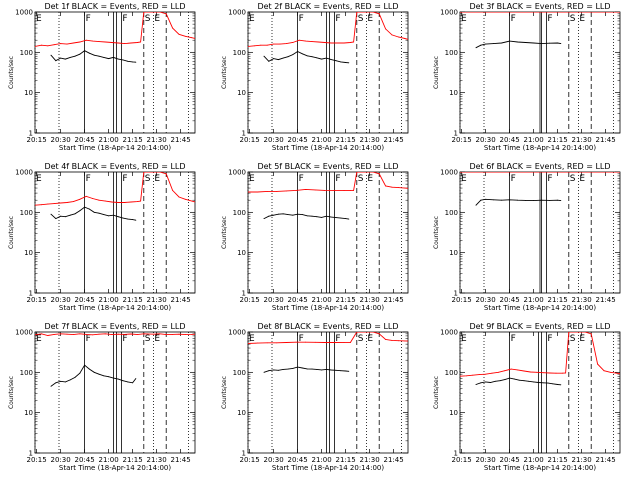 The width and height of the screenshot is (640, 480). I want to click on panel-title: Det 1f BLACK = Events, RED = LLD, so click(114, 6).